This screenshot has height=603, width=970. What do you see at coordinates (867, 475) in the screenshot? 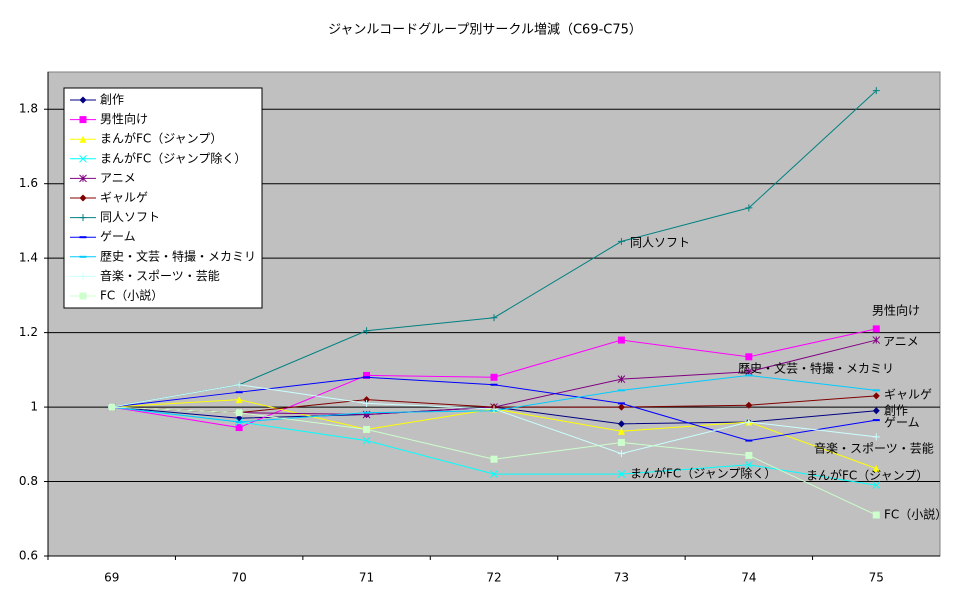
I see `line-annotation: まんがFC（ジャンプ）` at bounding box center [867, 475].